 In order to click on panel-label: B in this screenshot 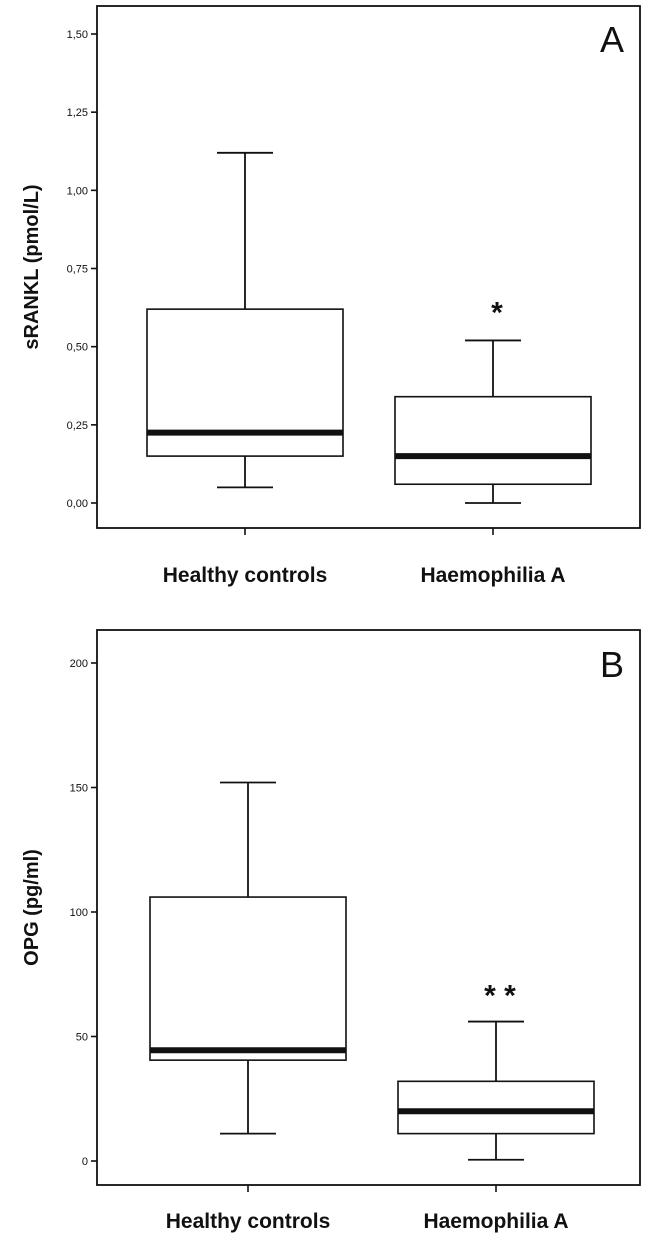, I will do `click(612, 664)`.